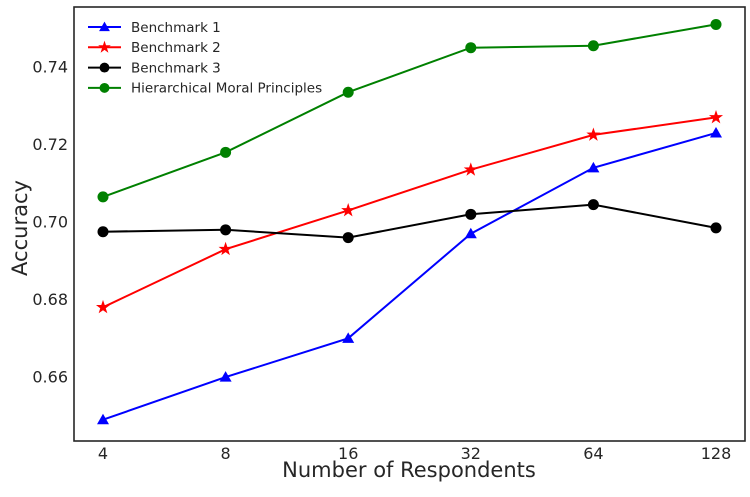 Image resolution: width=750 pixels, height=497 pixels. What do you see at coordinates (226, 453) in the screenshot?
I see `x-tick-label: 8` at bounding box center [226, 453].